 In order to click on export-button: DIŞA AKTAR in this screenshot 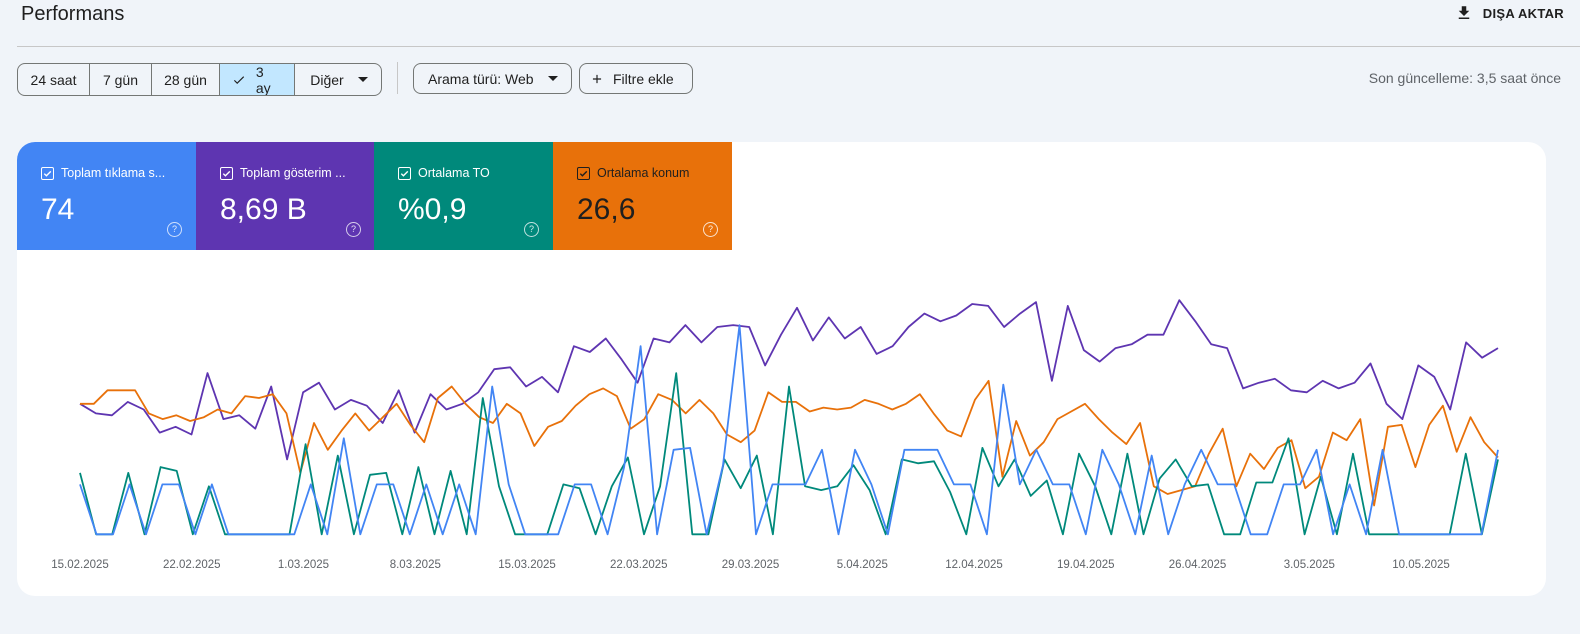, I will do `click(1509, 13)`.